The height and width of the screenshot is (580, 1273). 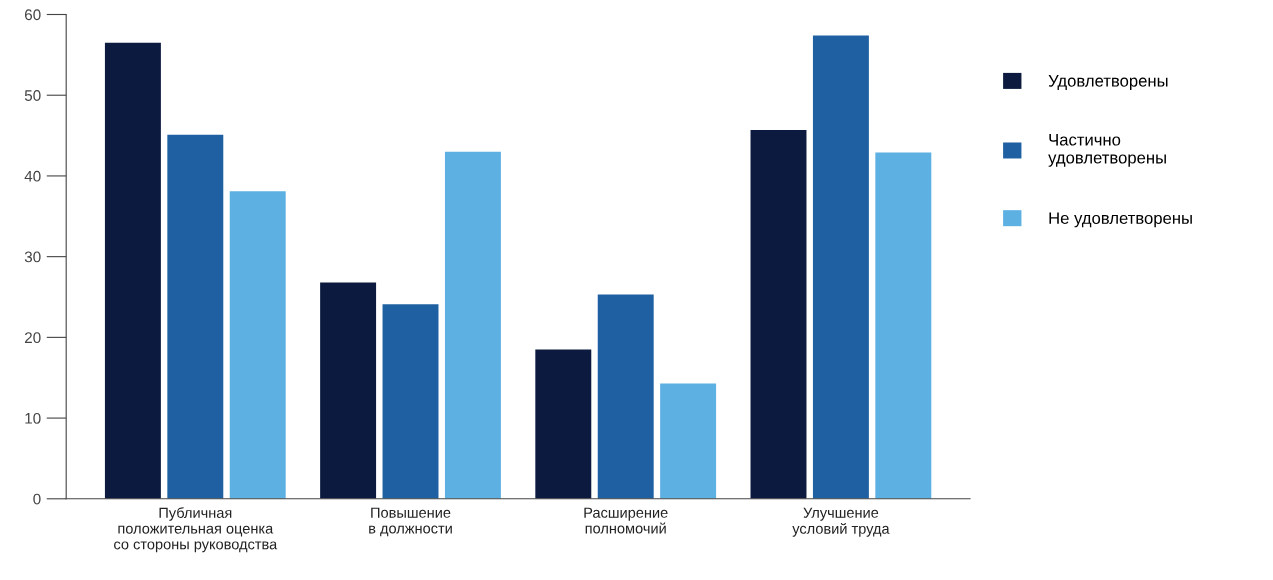 What do you see at coordinates (841, 522) in the screenshot?
I see `x-tick-label: Улучшение условий труда` at bounding box center [841, 522].